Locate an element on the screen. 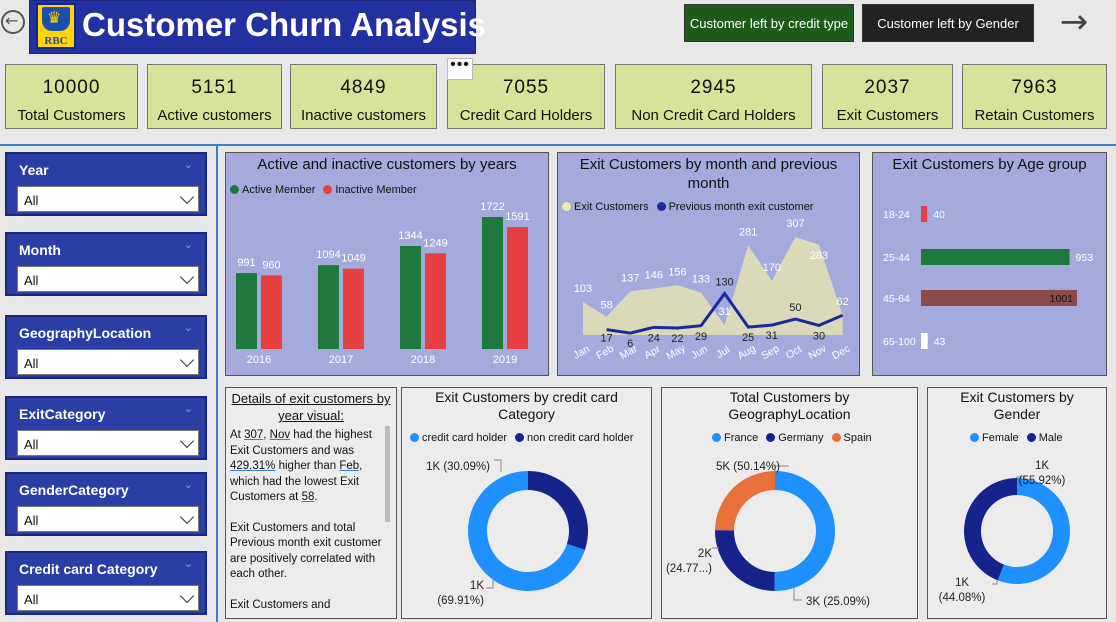  gender-donut-chart: 1K (55.92%) 1K (44.08%) is located at coordinates (1017, 503).